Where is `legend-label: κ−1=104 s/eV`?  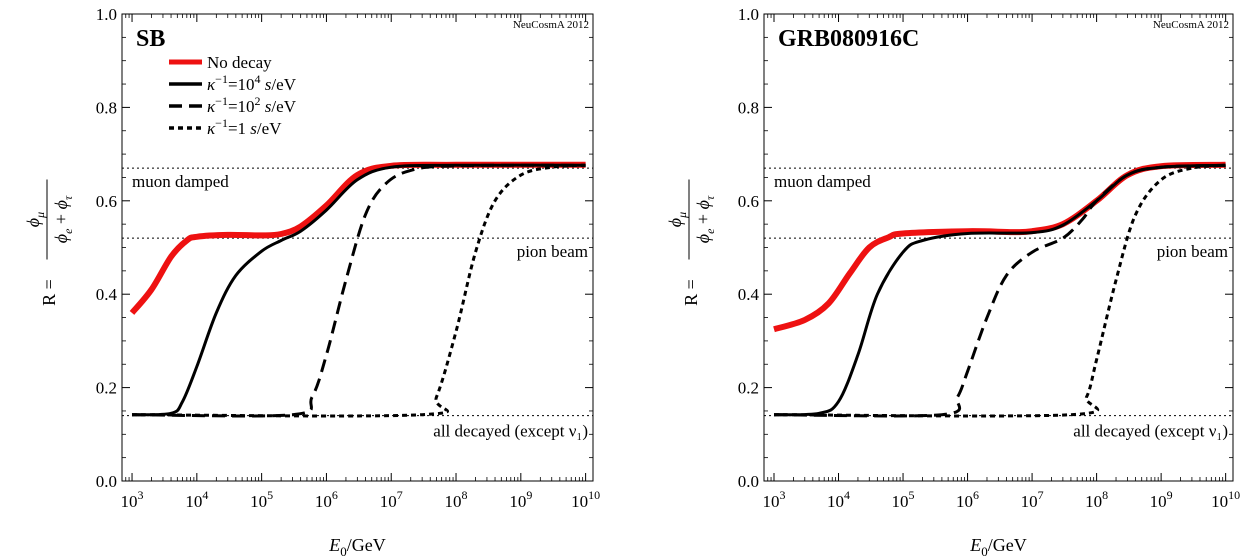
legend-label: κ−1=104 s/eV is located at coordinates (252, 83).